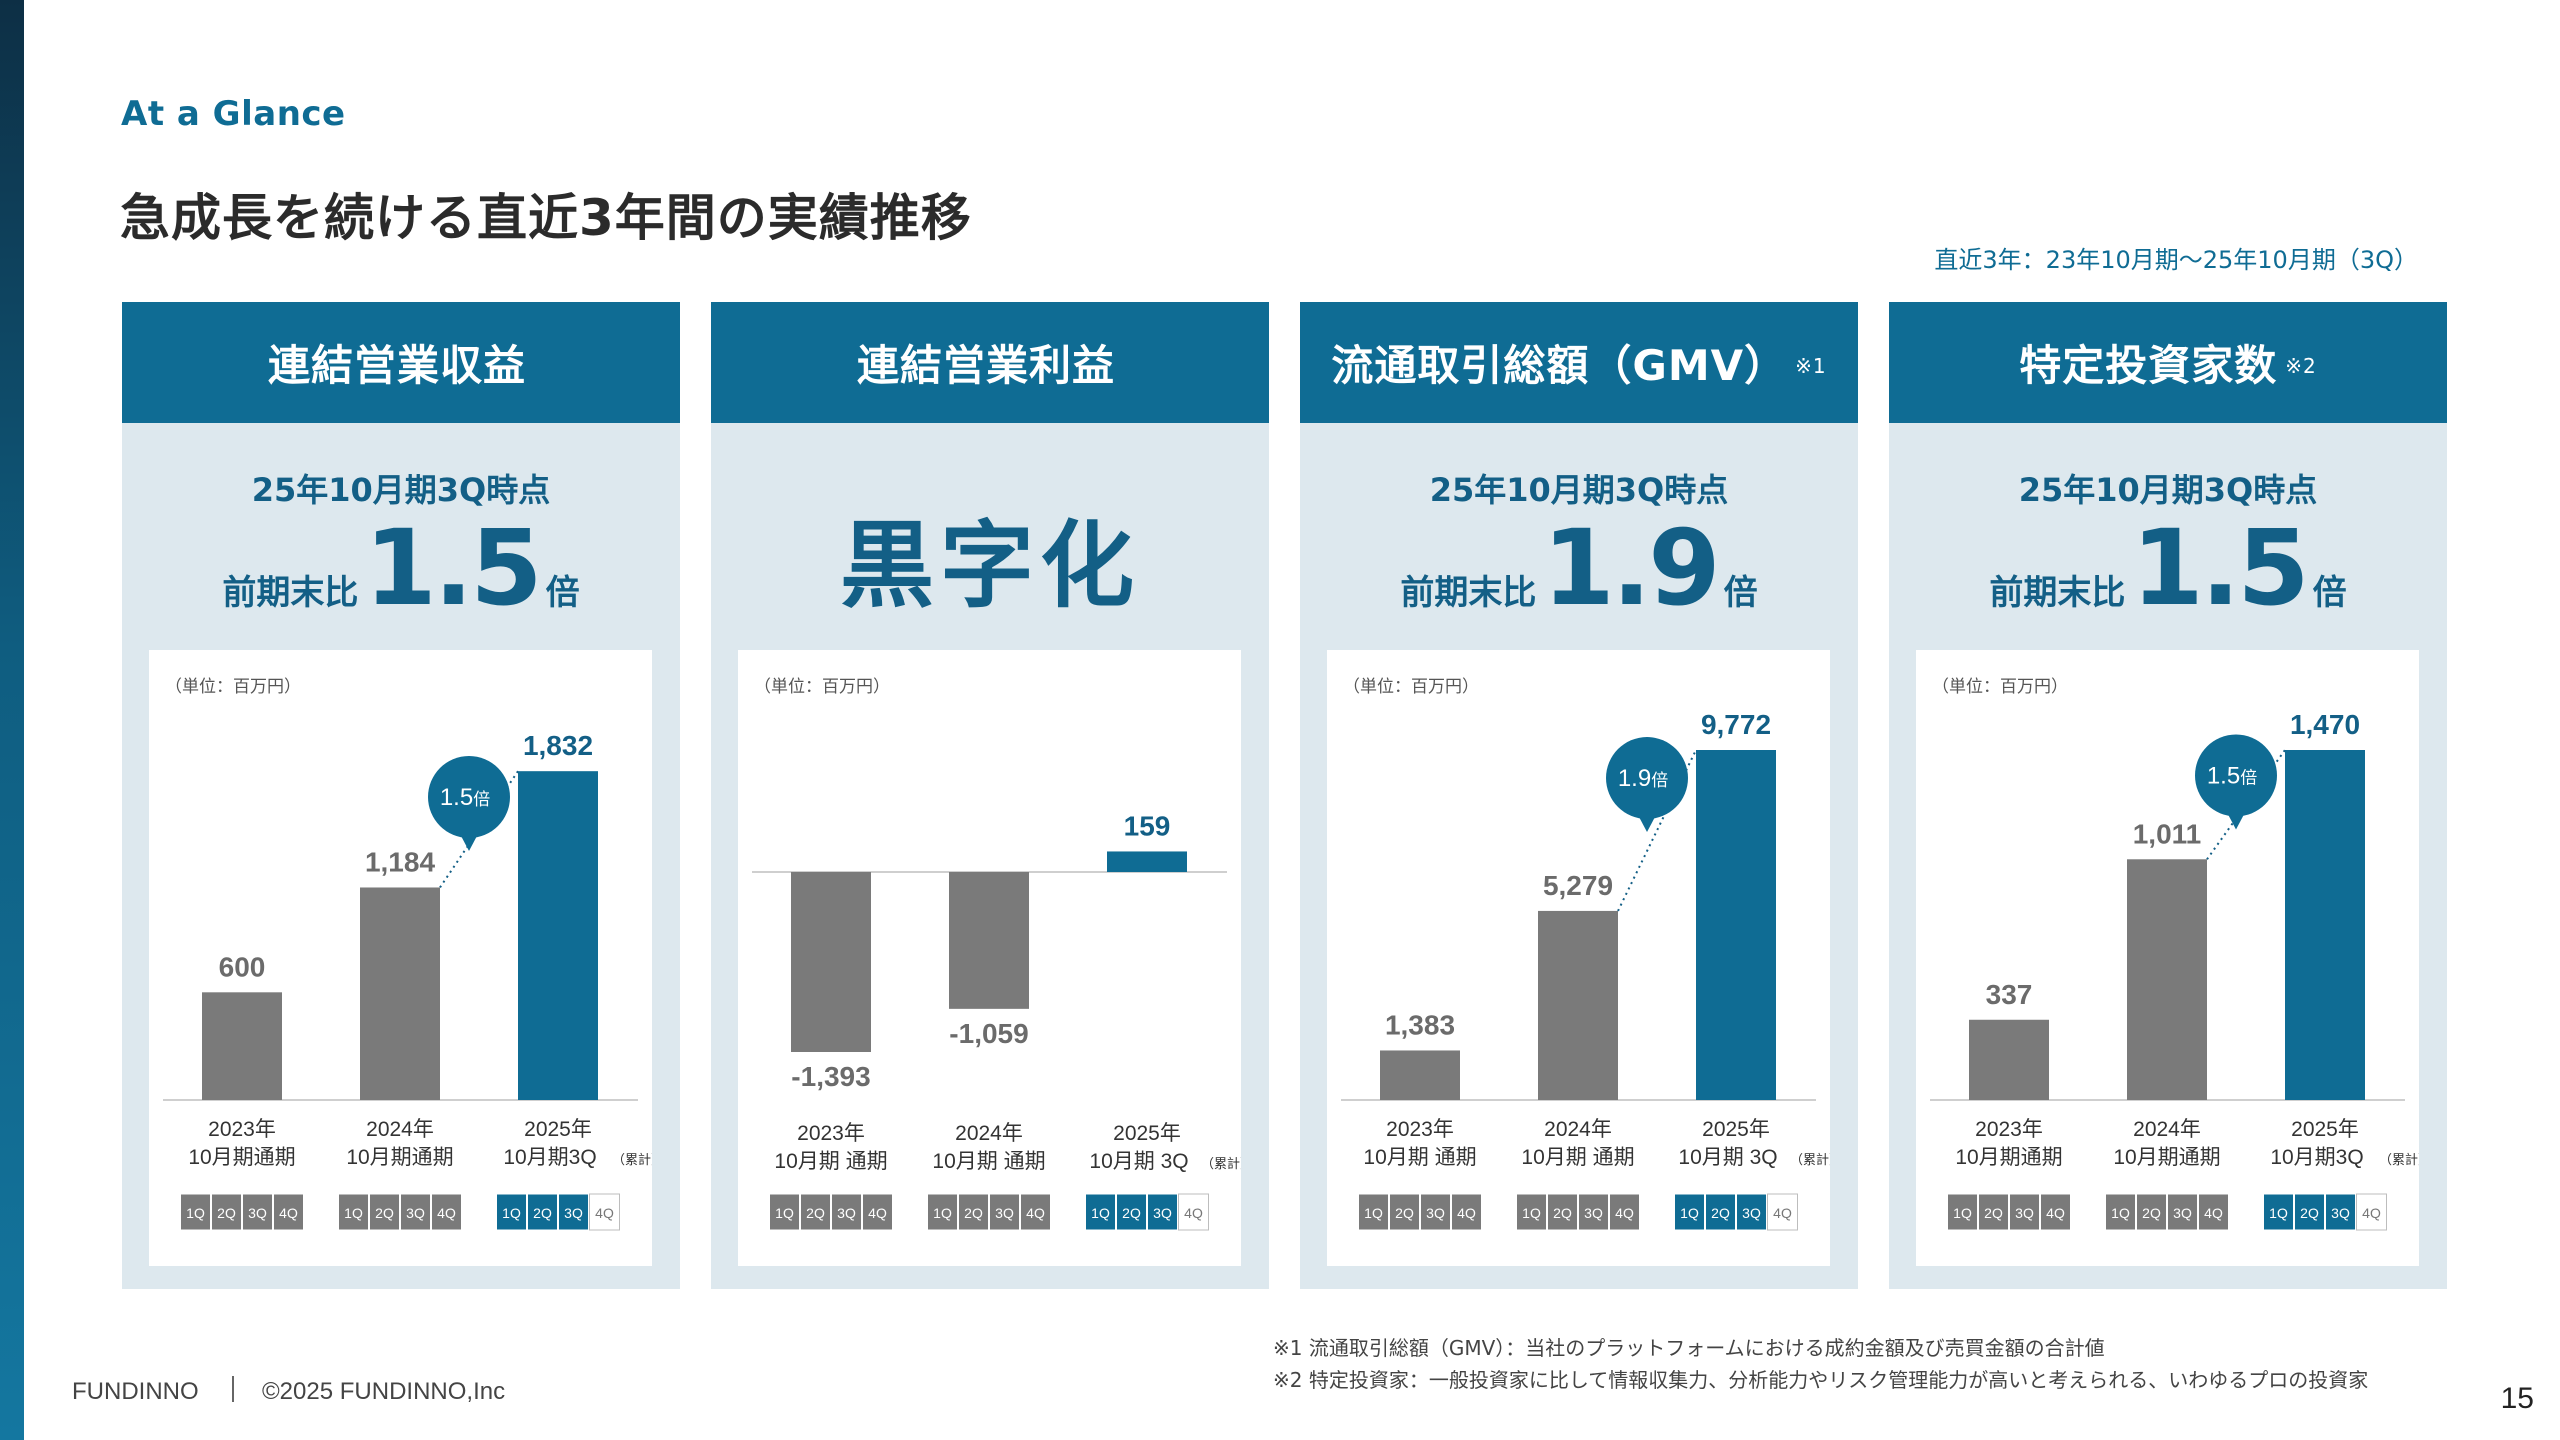  I want to click on data-label: 600, so click(242, 966).